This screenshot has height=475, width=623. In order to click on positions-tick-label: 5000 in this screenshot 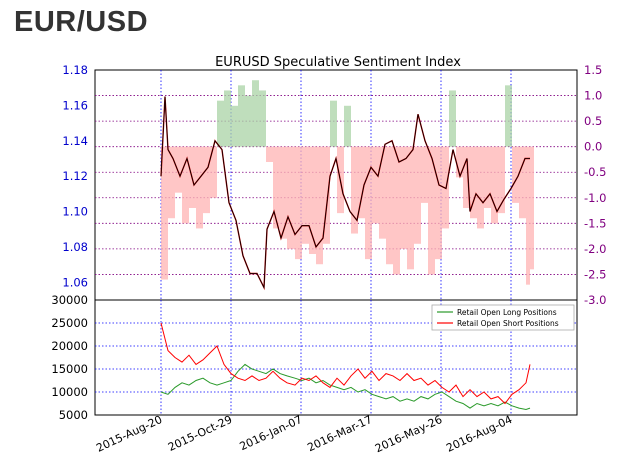, I will do `click(73, 415)`.